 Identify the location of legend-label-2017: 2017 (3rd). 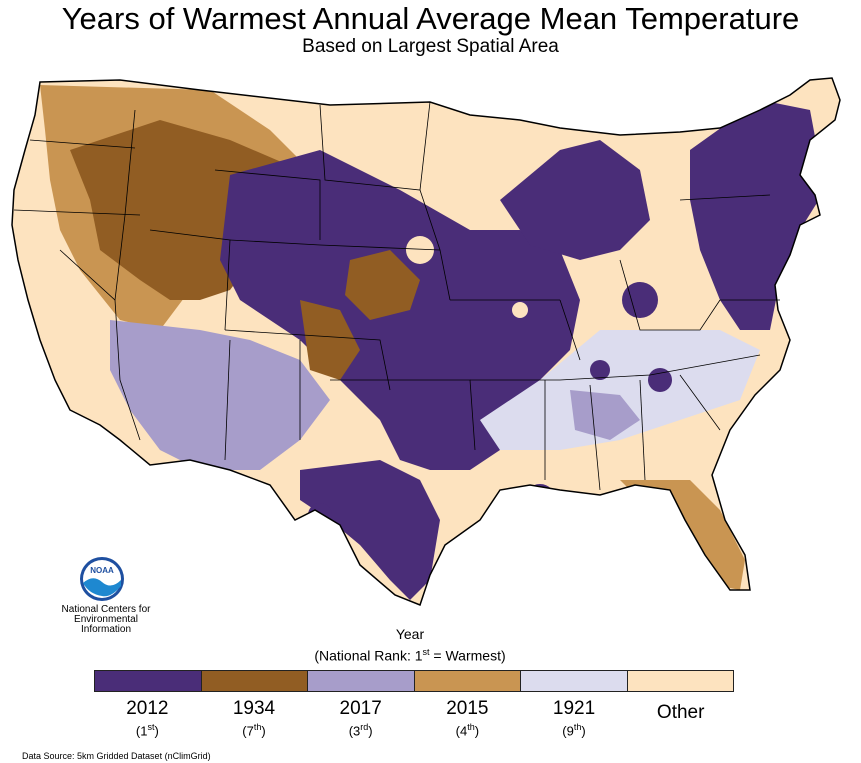
(360, 718).